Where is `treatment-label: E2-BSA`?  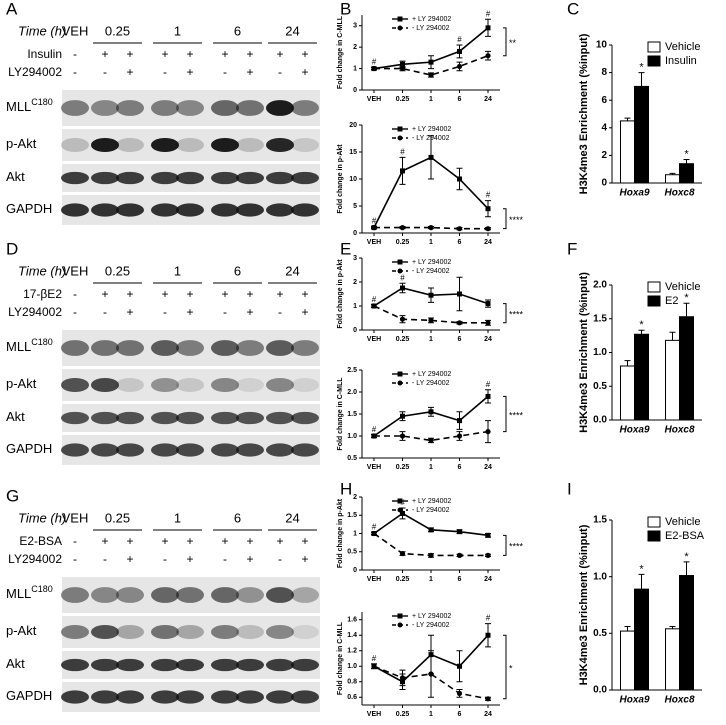
treatment-label: E2-BSA is located at coordinates (40, 541).